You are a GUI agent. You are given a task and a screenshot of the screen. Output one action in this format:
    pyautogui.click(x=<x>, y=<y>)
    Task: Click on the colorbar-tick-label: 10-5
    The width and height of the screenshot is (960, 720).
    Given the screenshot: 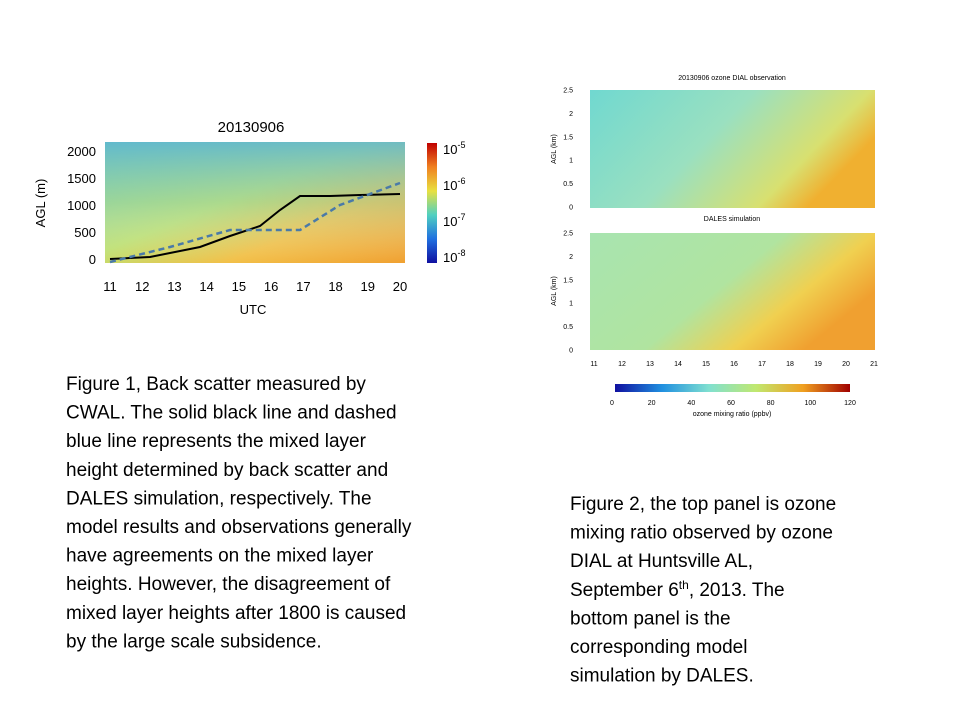 What is the action you would take?
    pyautogui.click(x=454, y=148)
    